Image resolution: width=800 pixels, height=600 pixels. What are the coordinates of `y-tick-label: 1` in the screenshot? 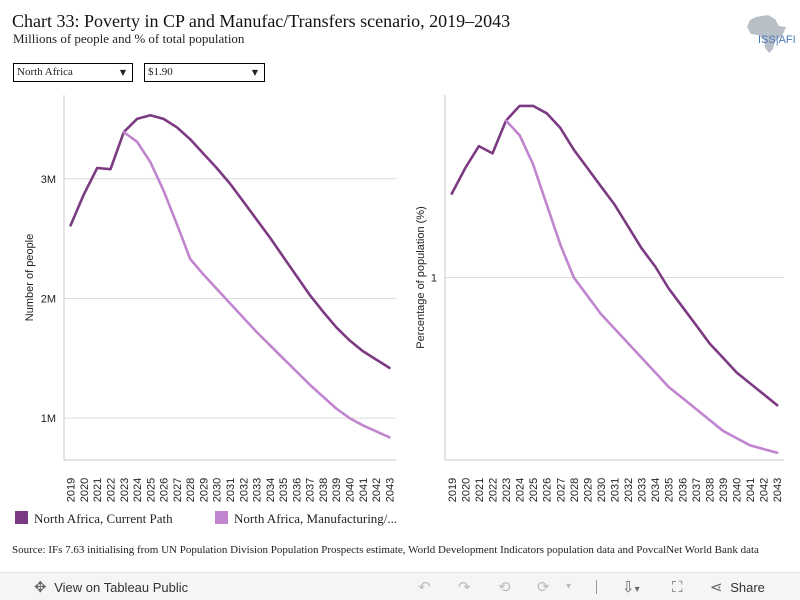 It's located at (434, 279).